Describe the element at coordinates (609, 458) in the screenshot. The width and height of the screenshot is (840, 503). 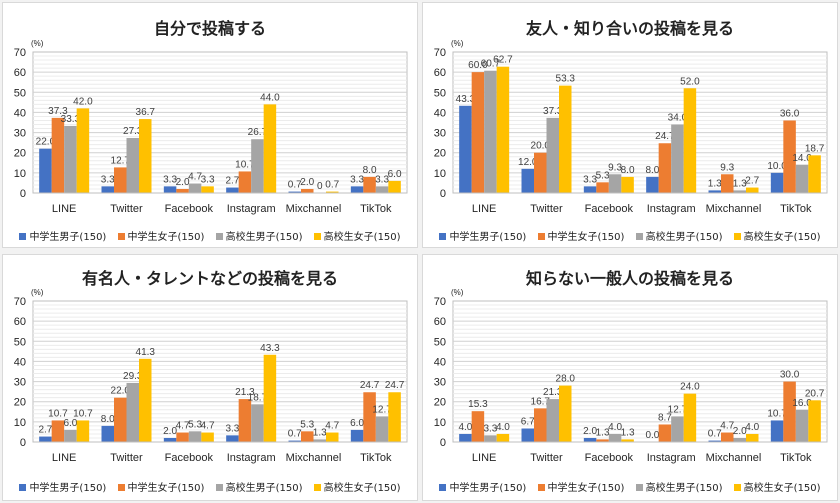
I see `x-tick-label: Facebook` at that location.